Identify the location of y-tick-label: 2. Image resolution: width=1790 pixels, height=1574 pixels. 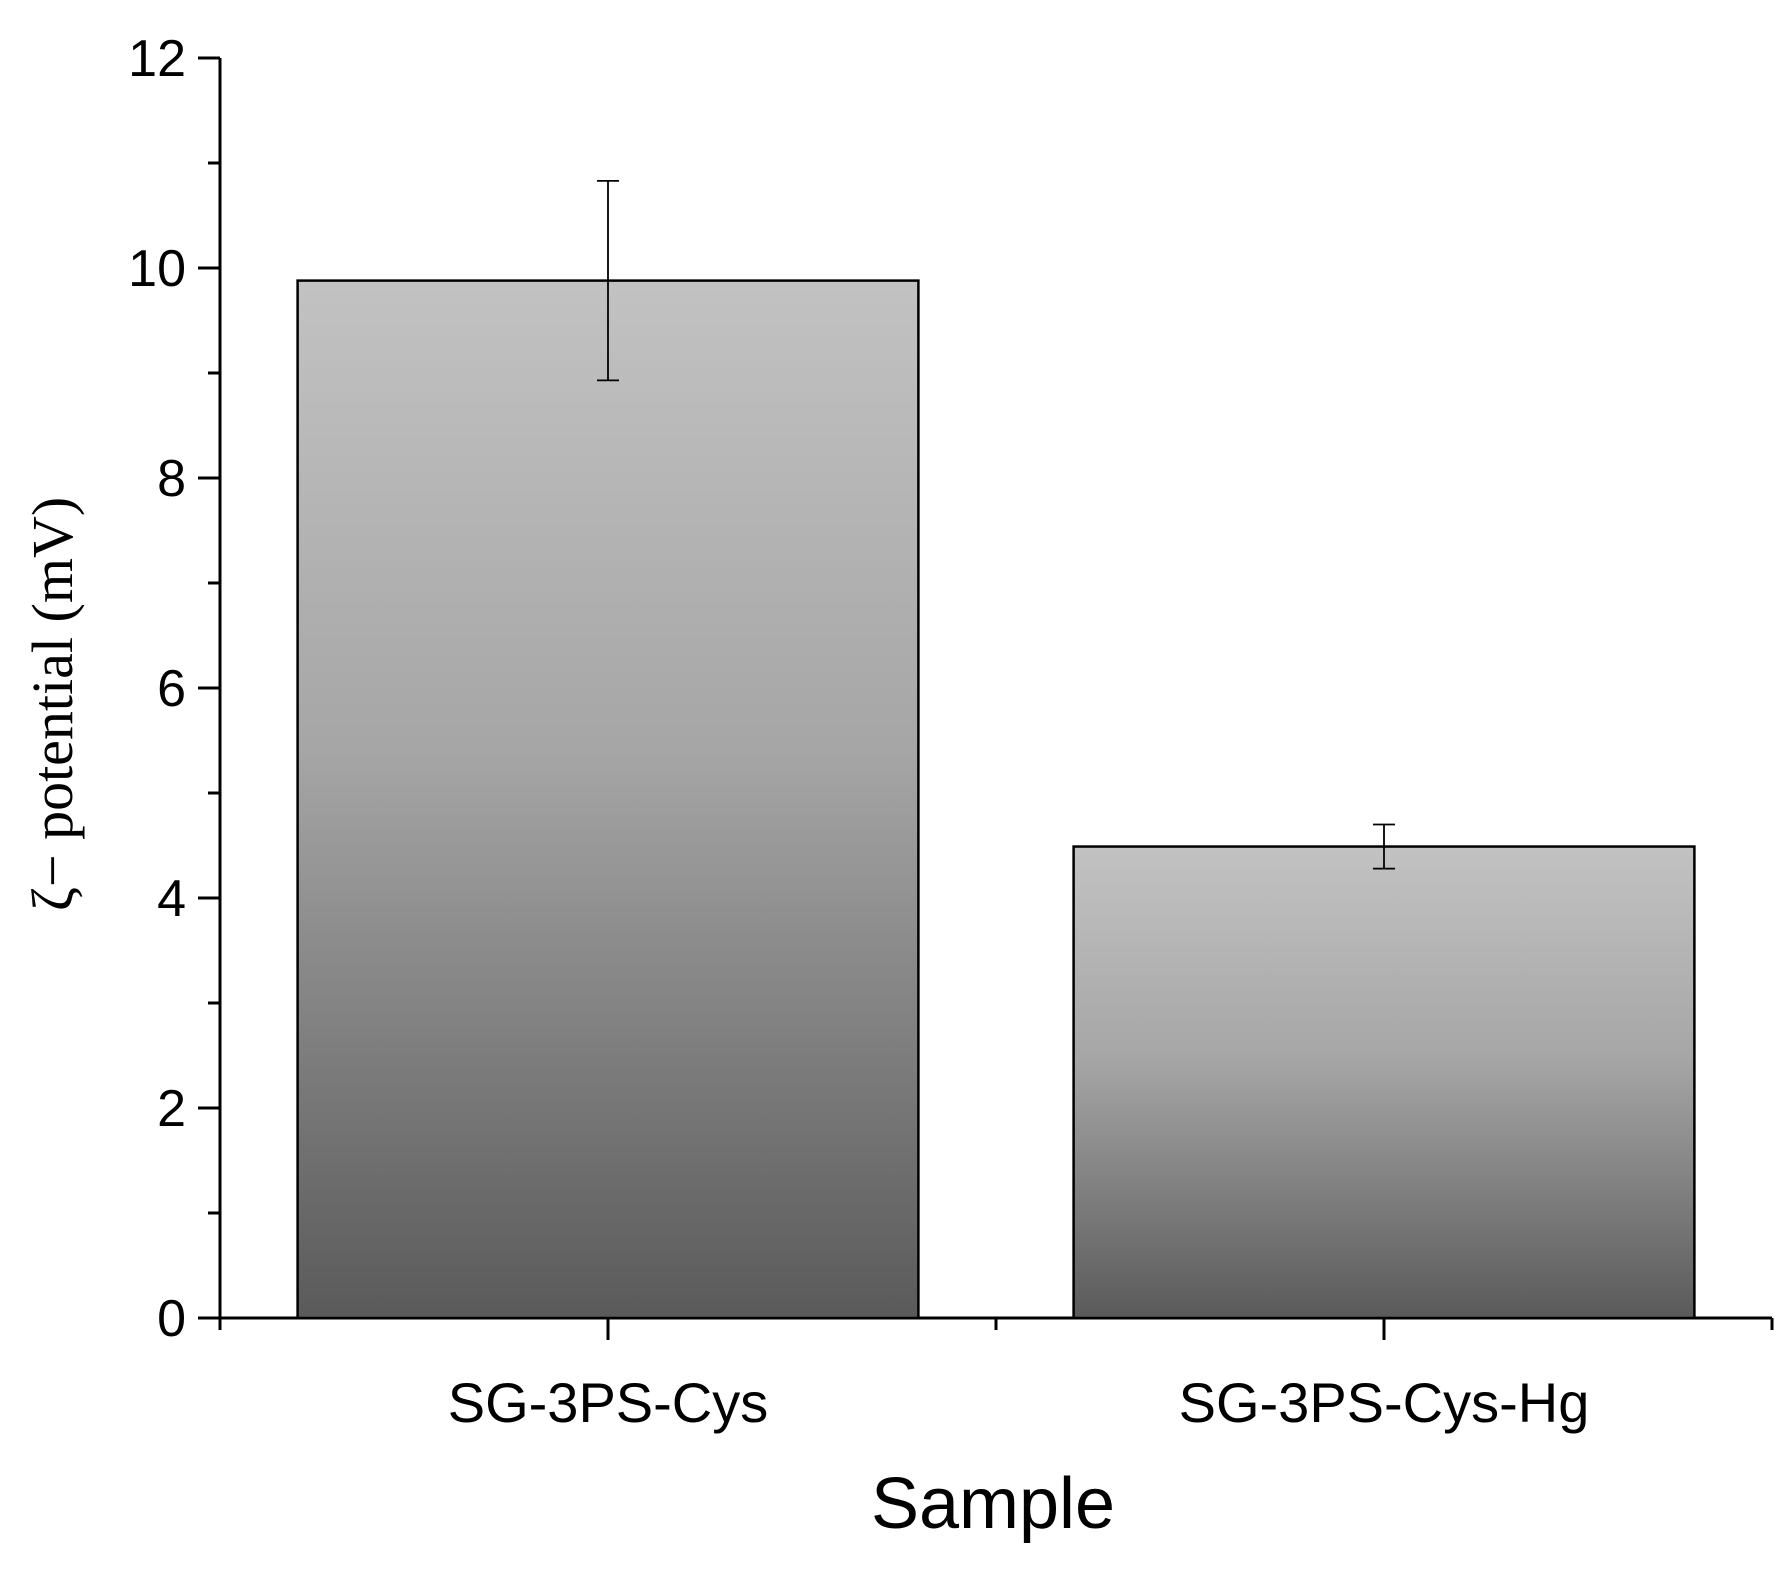
(171, 1109).